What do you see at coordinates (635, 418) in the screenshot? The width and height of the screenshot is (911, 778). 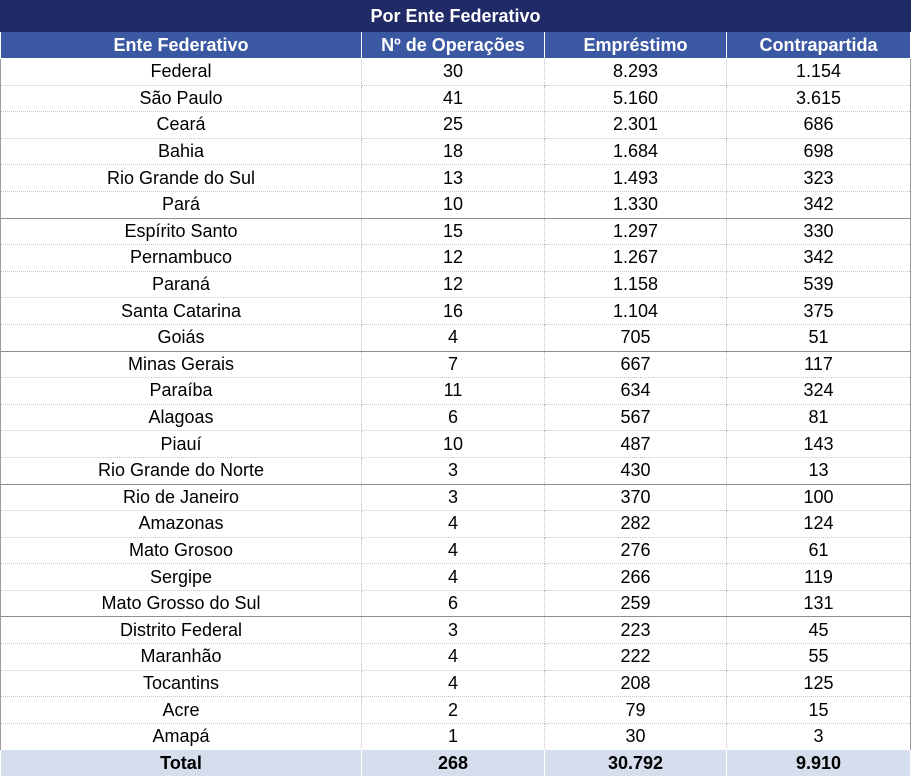 I see `cell-emprestimo: 567` at bounding box center [635, 418].